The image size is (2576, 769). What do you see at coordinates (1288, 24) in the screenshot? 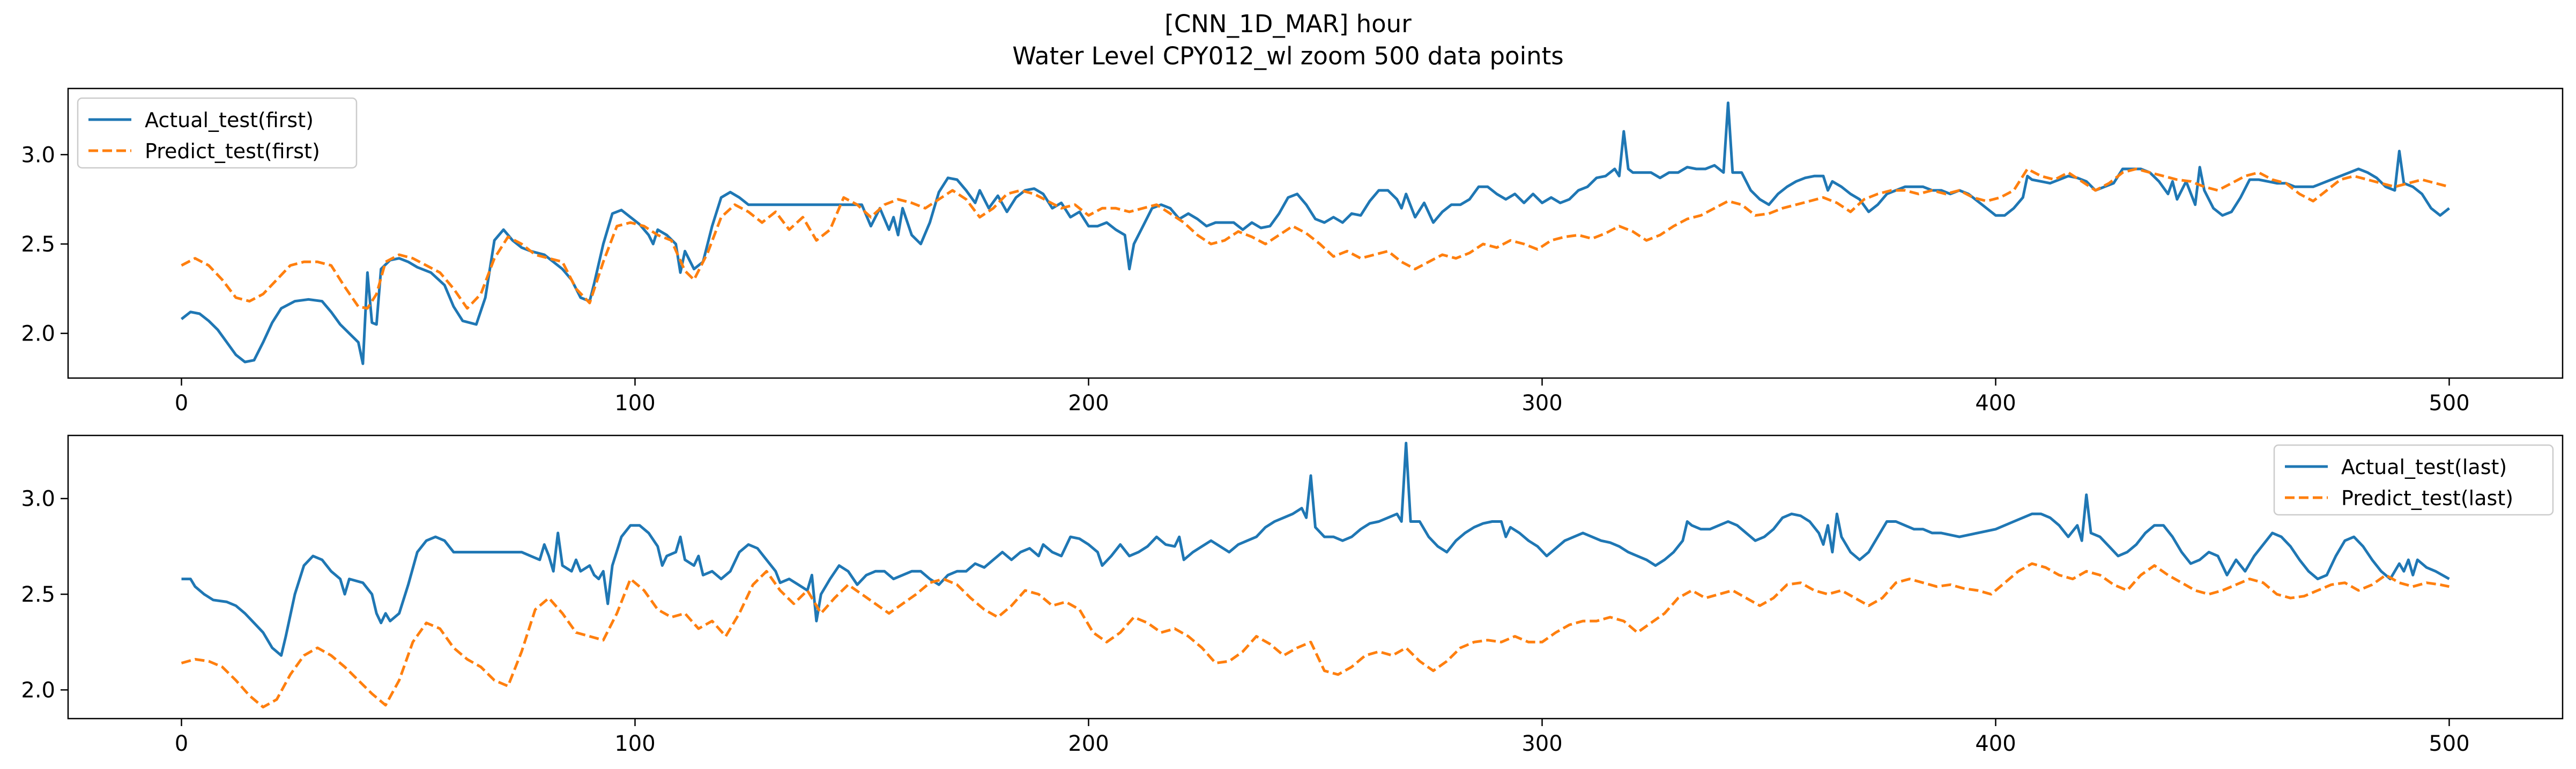
I see `figure-title-line1: [CNN_1D_MAR] hour` at bounding box center [1288, 24].